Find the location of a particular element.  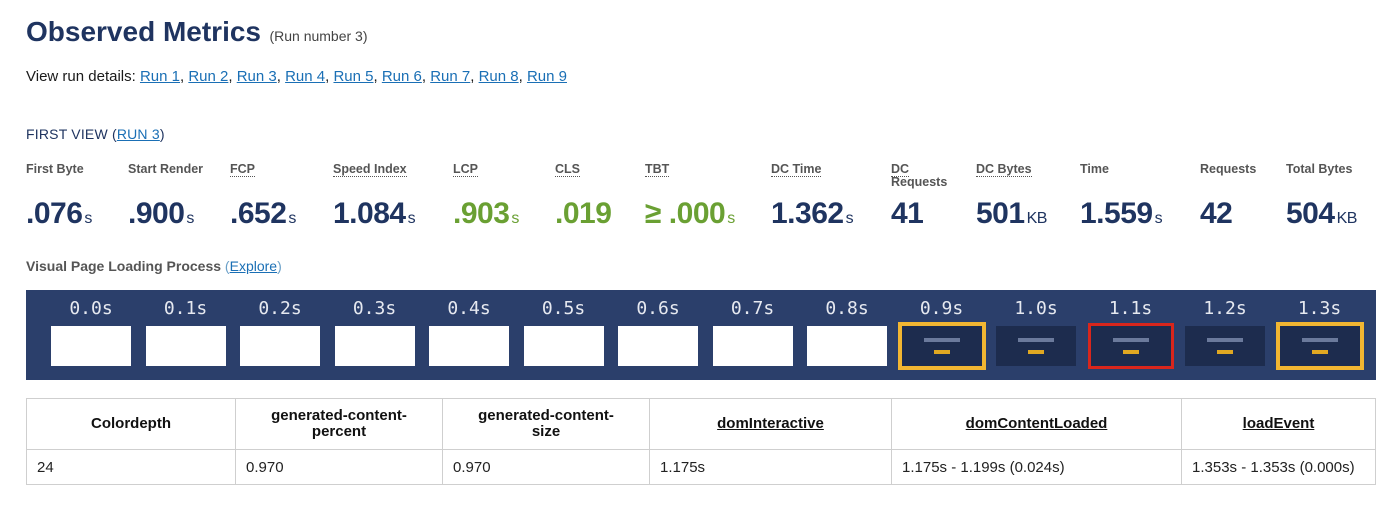

frame-time: 0.7s is located at coordinates (752, 308).